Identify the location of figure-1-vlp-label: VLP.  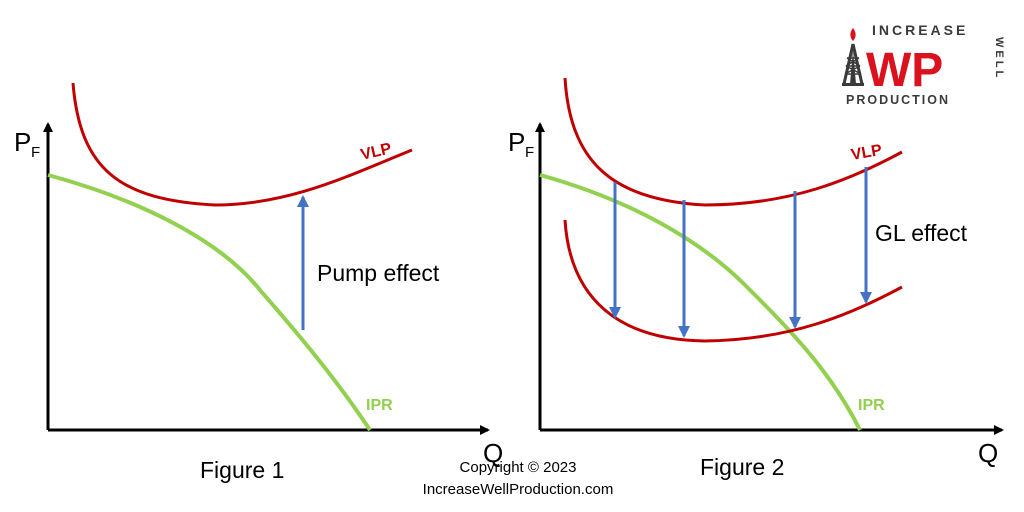
(376, 152).